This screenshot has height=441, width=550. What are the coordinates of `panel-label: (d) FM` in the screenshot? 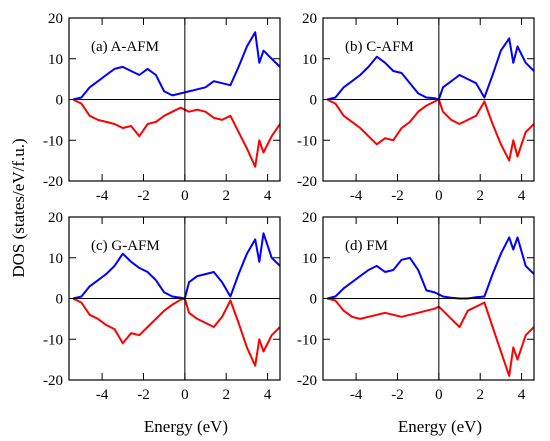 It's located at (366, 246).